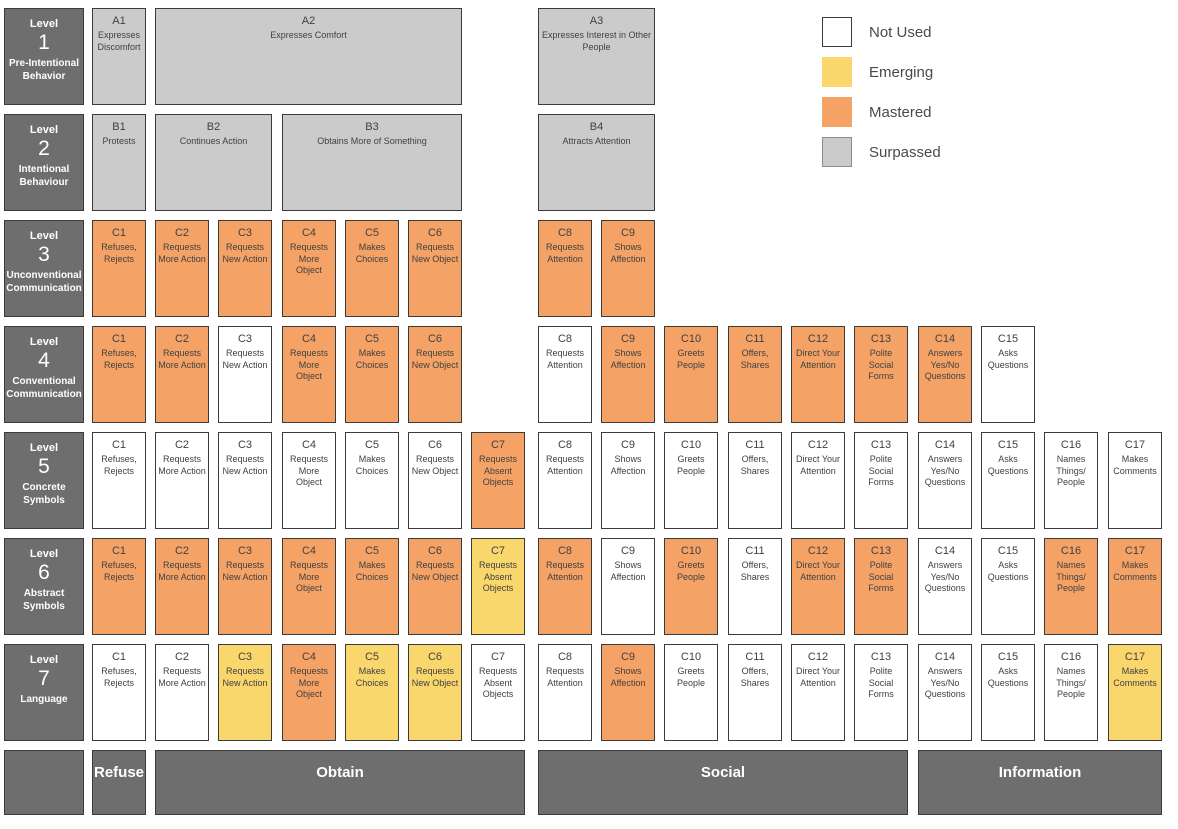 This screenshot has height=829, width=1178. What do you see at coordinates (119, 268) in the screenshot?
I see `matrix-cell-level3-C1: C1 Refuses, Rejects` at bounding box center [119, 268].